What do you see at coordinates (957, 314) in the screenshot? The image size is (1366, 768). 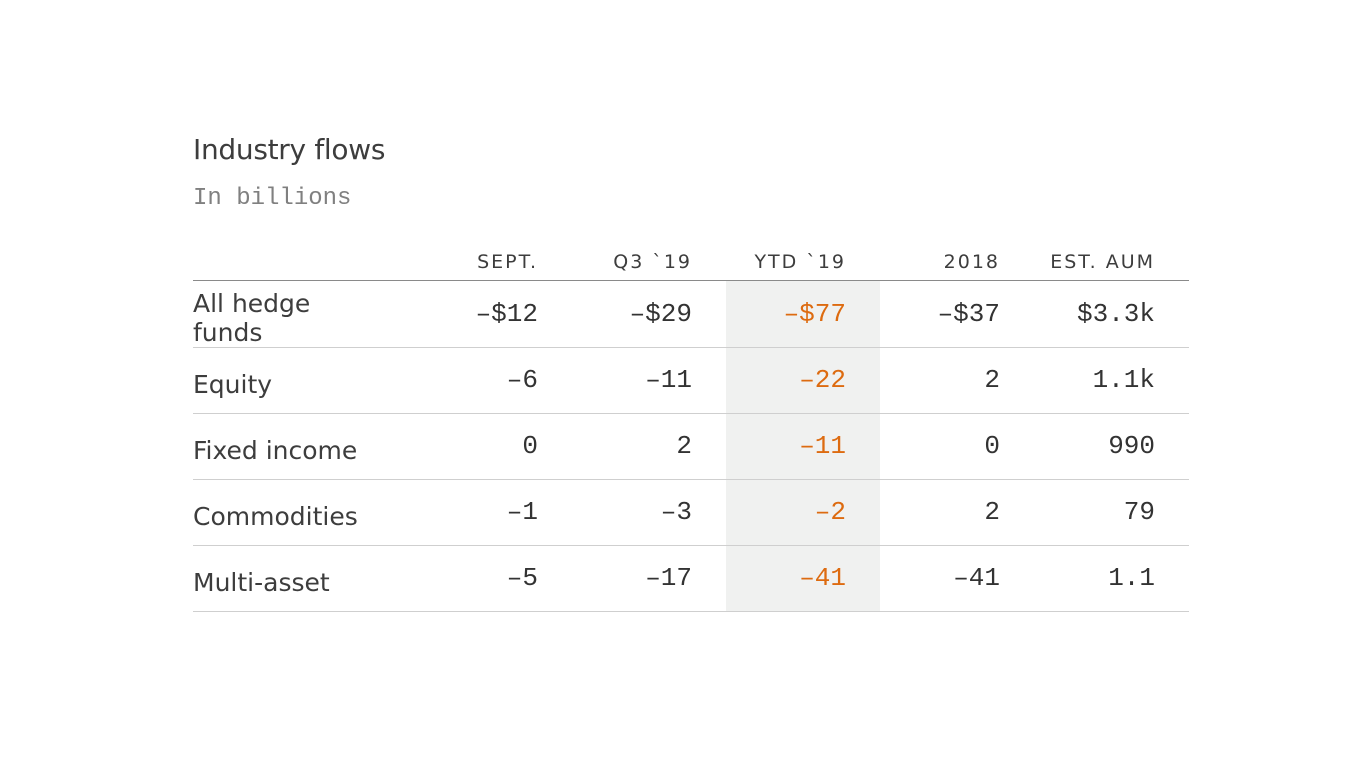 I see `table-cell: –$37` at bounding box center [957, 314].